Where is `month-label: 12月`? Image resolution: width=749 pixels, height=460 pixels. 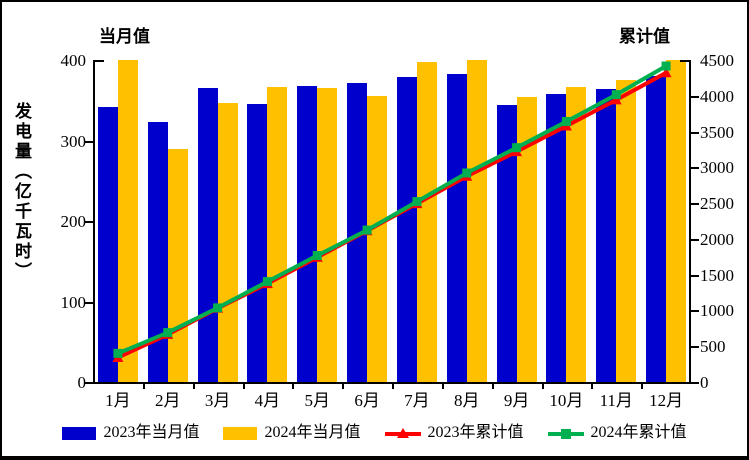 month-label: 12月 is located at coordinates (666, 400).